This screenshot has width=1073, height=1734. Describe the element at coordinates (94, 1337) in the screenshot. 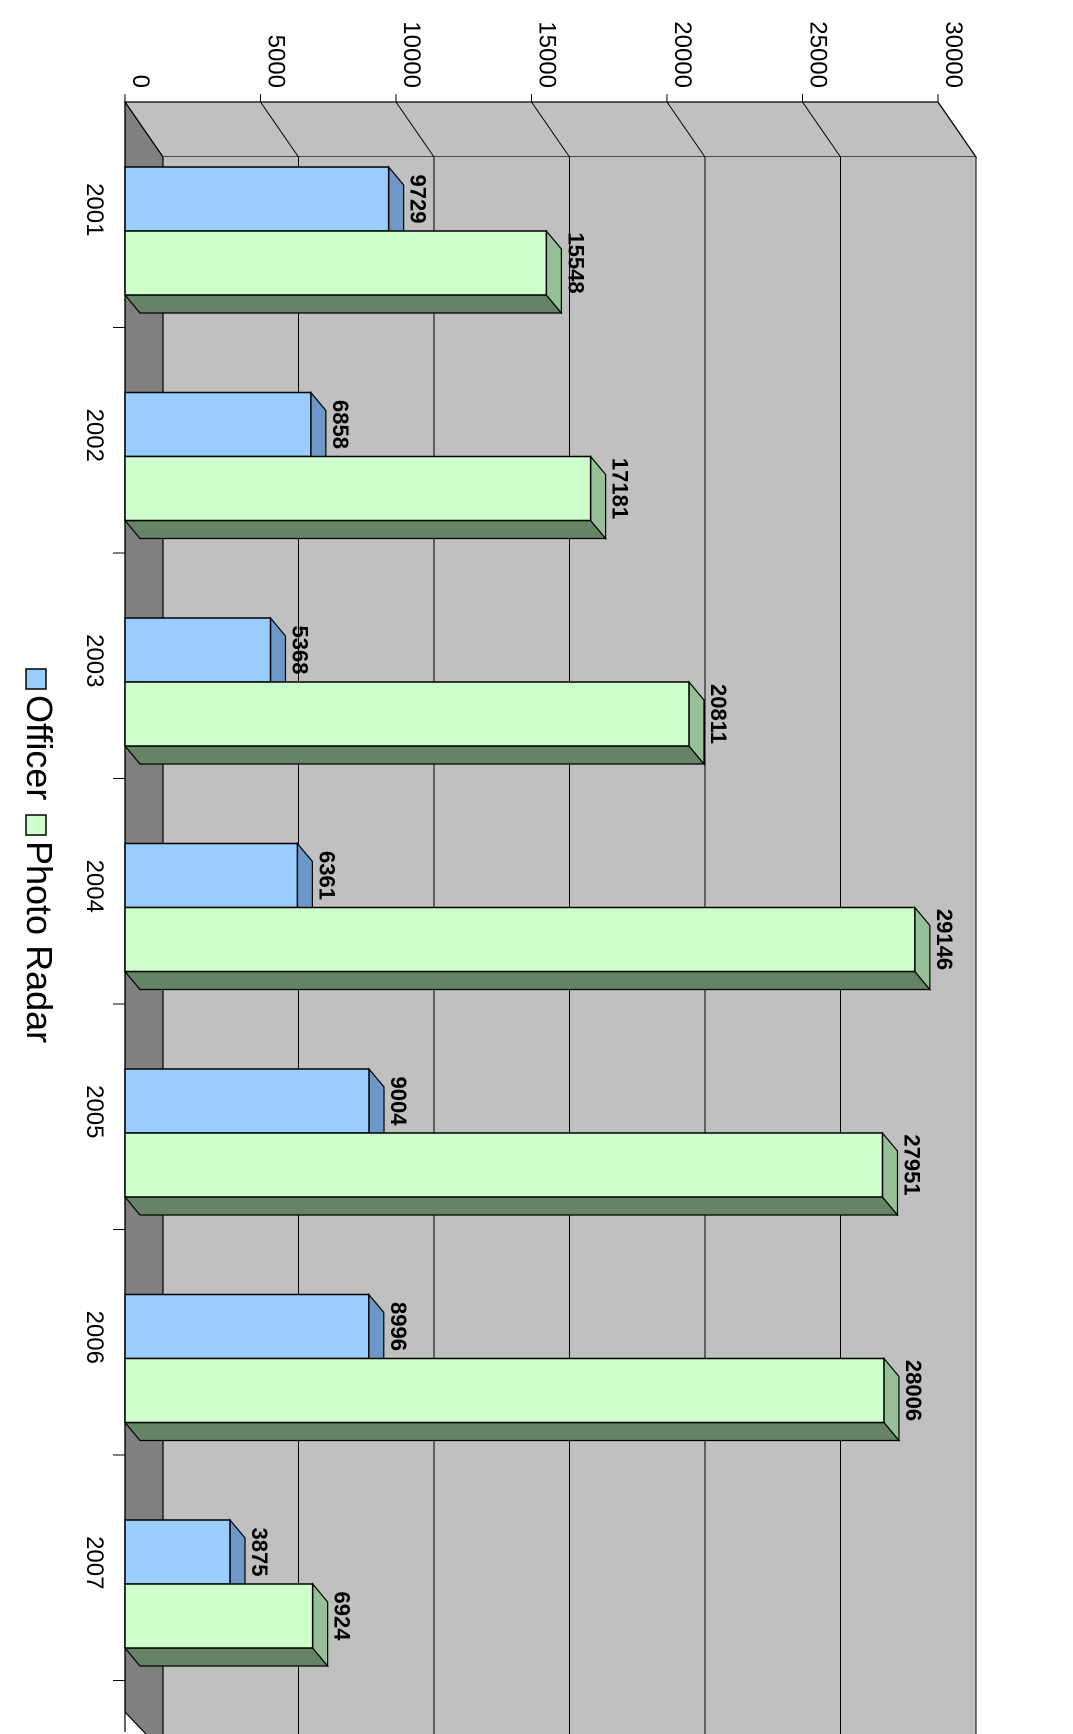

I see `category-label: 2006` at that location.